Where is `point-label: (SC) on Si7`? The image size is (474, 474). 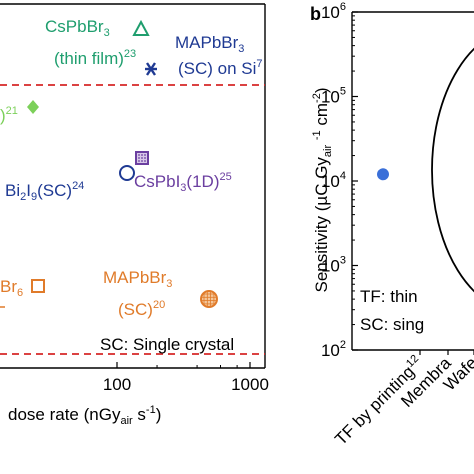
point-label: (SC) on Si7 is located at coordinates (220, 68).